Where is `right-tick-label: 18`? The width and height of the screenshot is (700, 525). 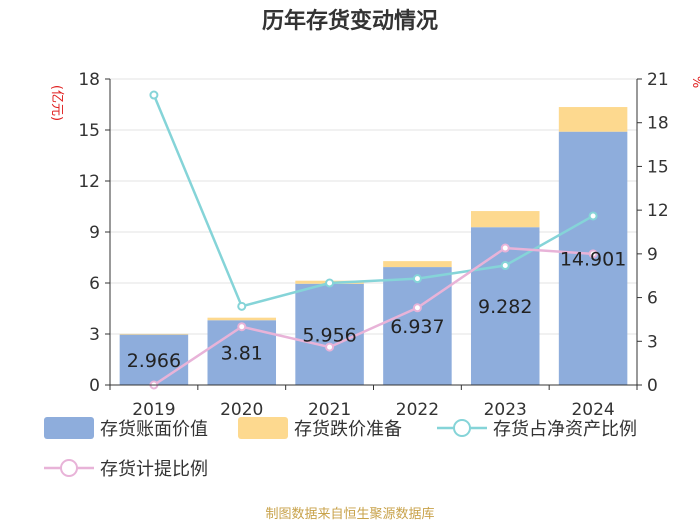
right-tick-label: 18 is located at coordinates (658, 124).